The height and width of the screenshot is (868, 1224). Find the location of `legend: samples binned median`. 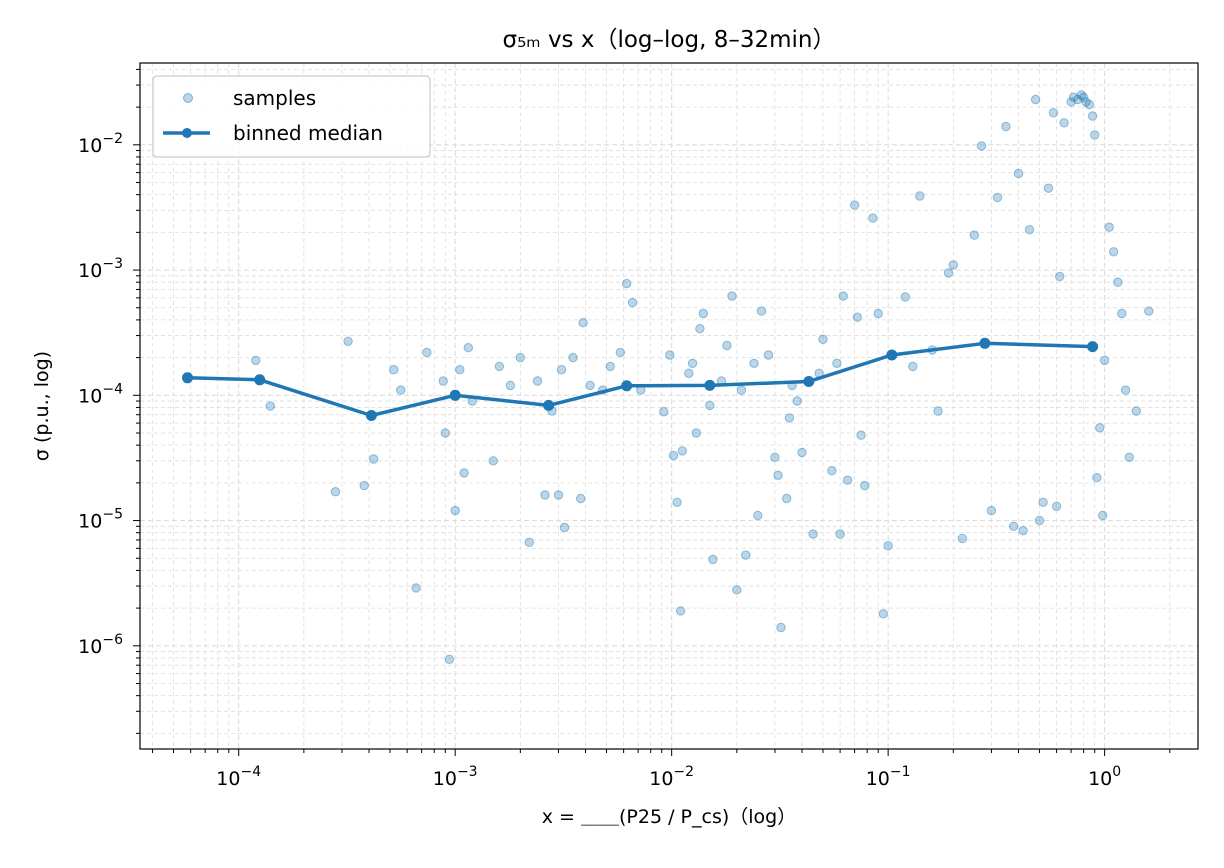

legend: samples binned median is located at coordinates (291, 116).